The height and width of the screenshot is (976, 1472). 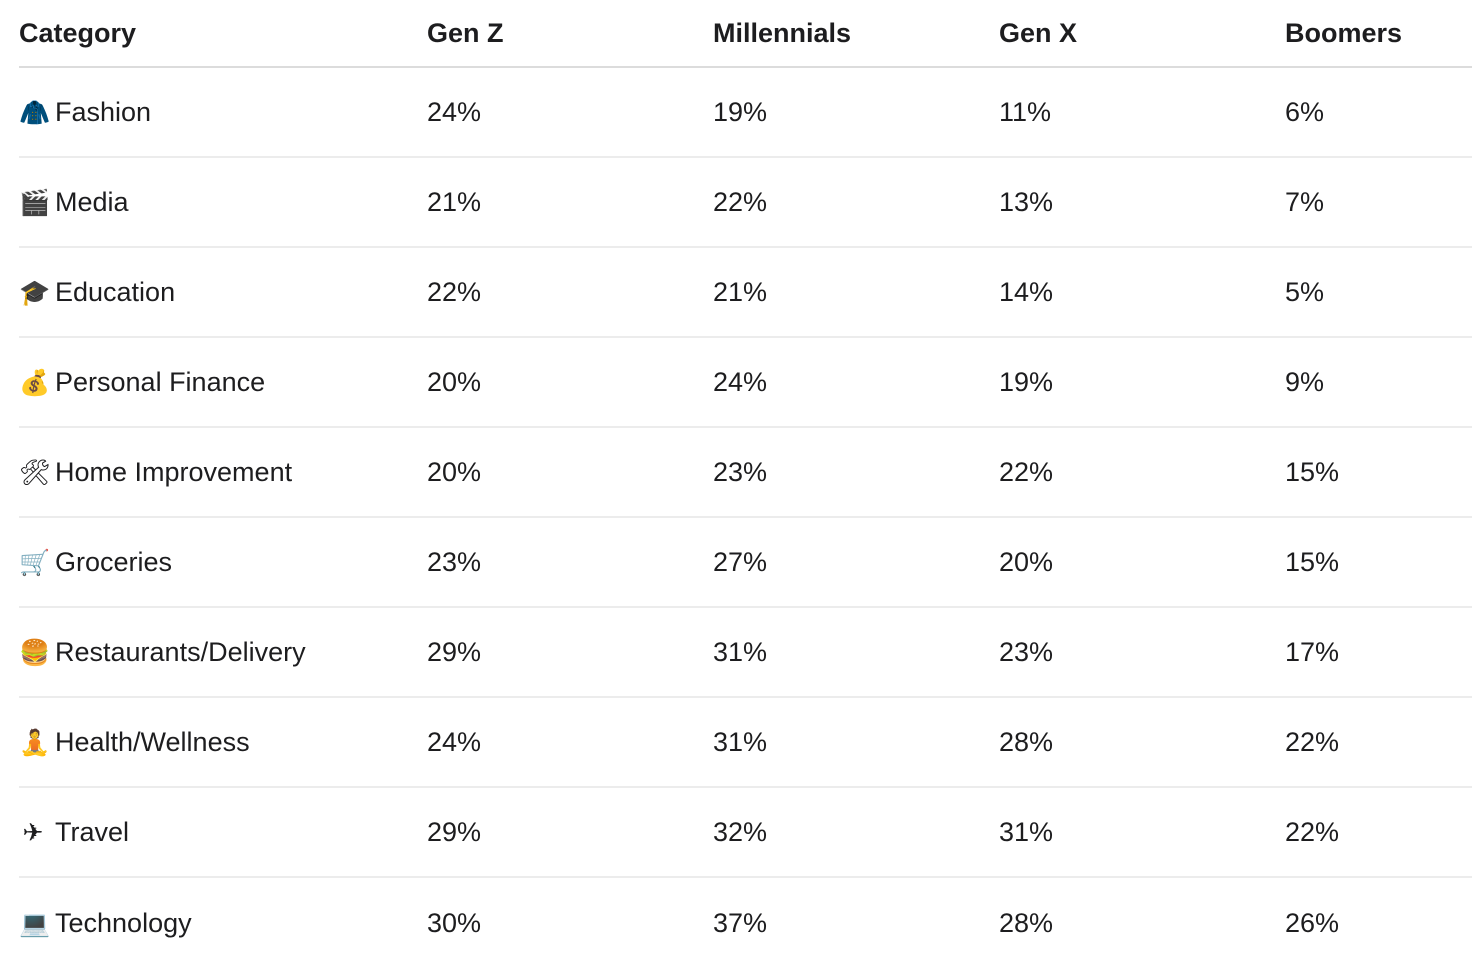 What do you see at coordinates (160, 381) in the screenshot?
I see `category-label: Personal Finance` at bounding box center [160, 381].